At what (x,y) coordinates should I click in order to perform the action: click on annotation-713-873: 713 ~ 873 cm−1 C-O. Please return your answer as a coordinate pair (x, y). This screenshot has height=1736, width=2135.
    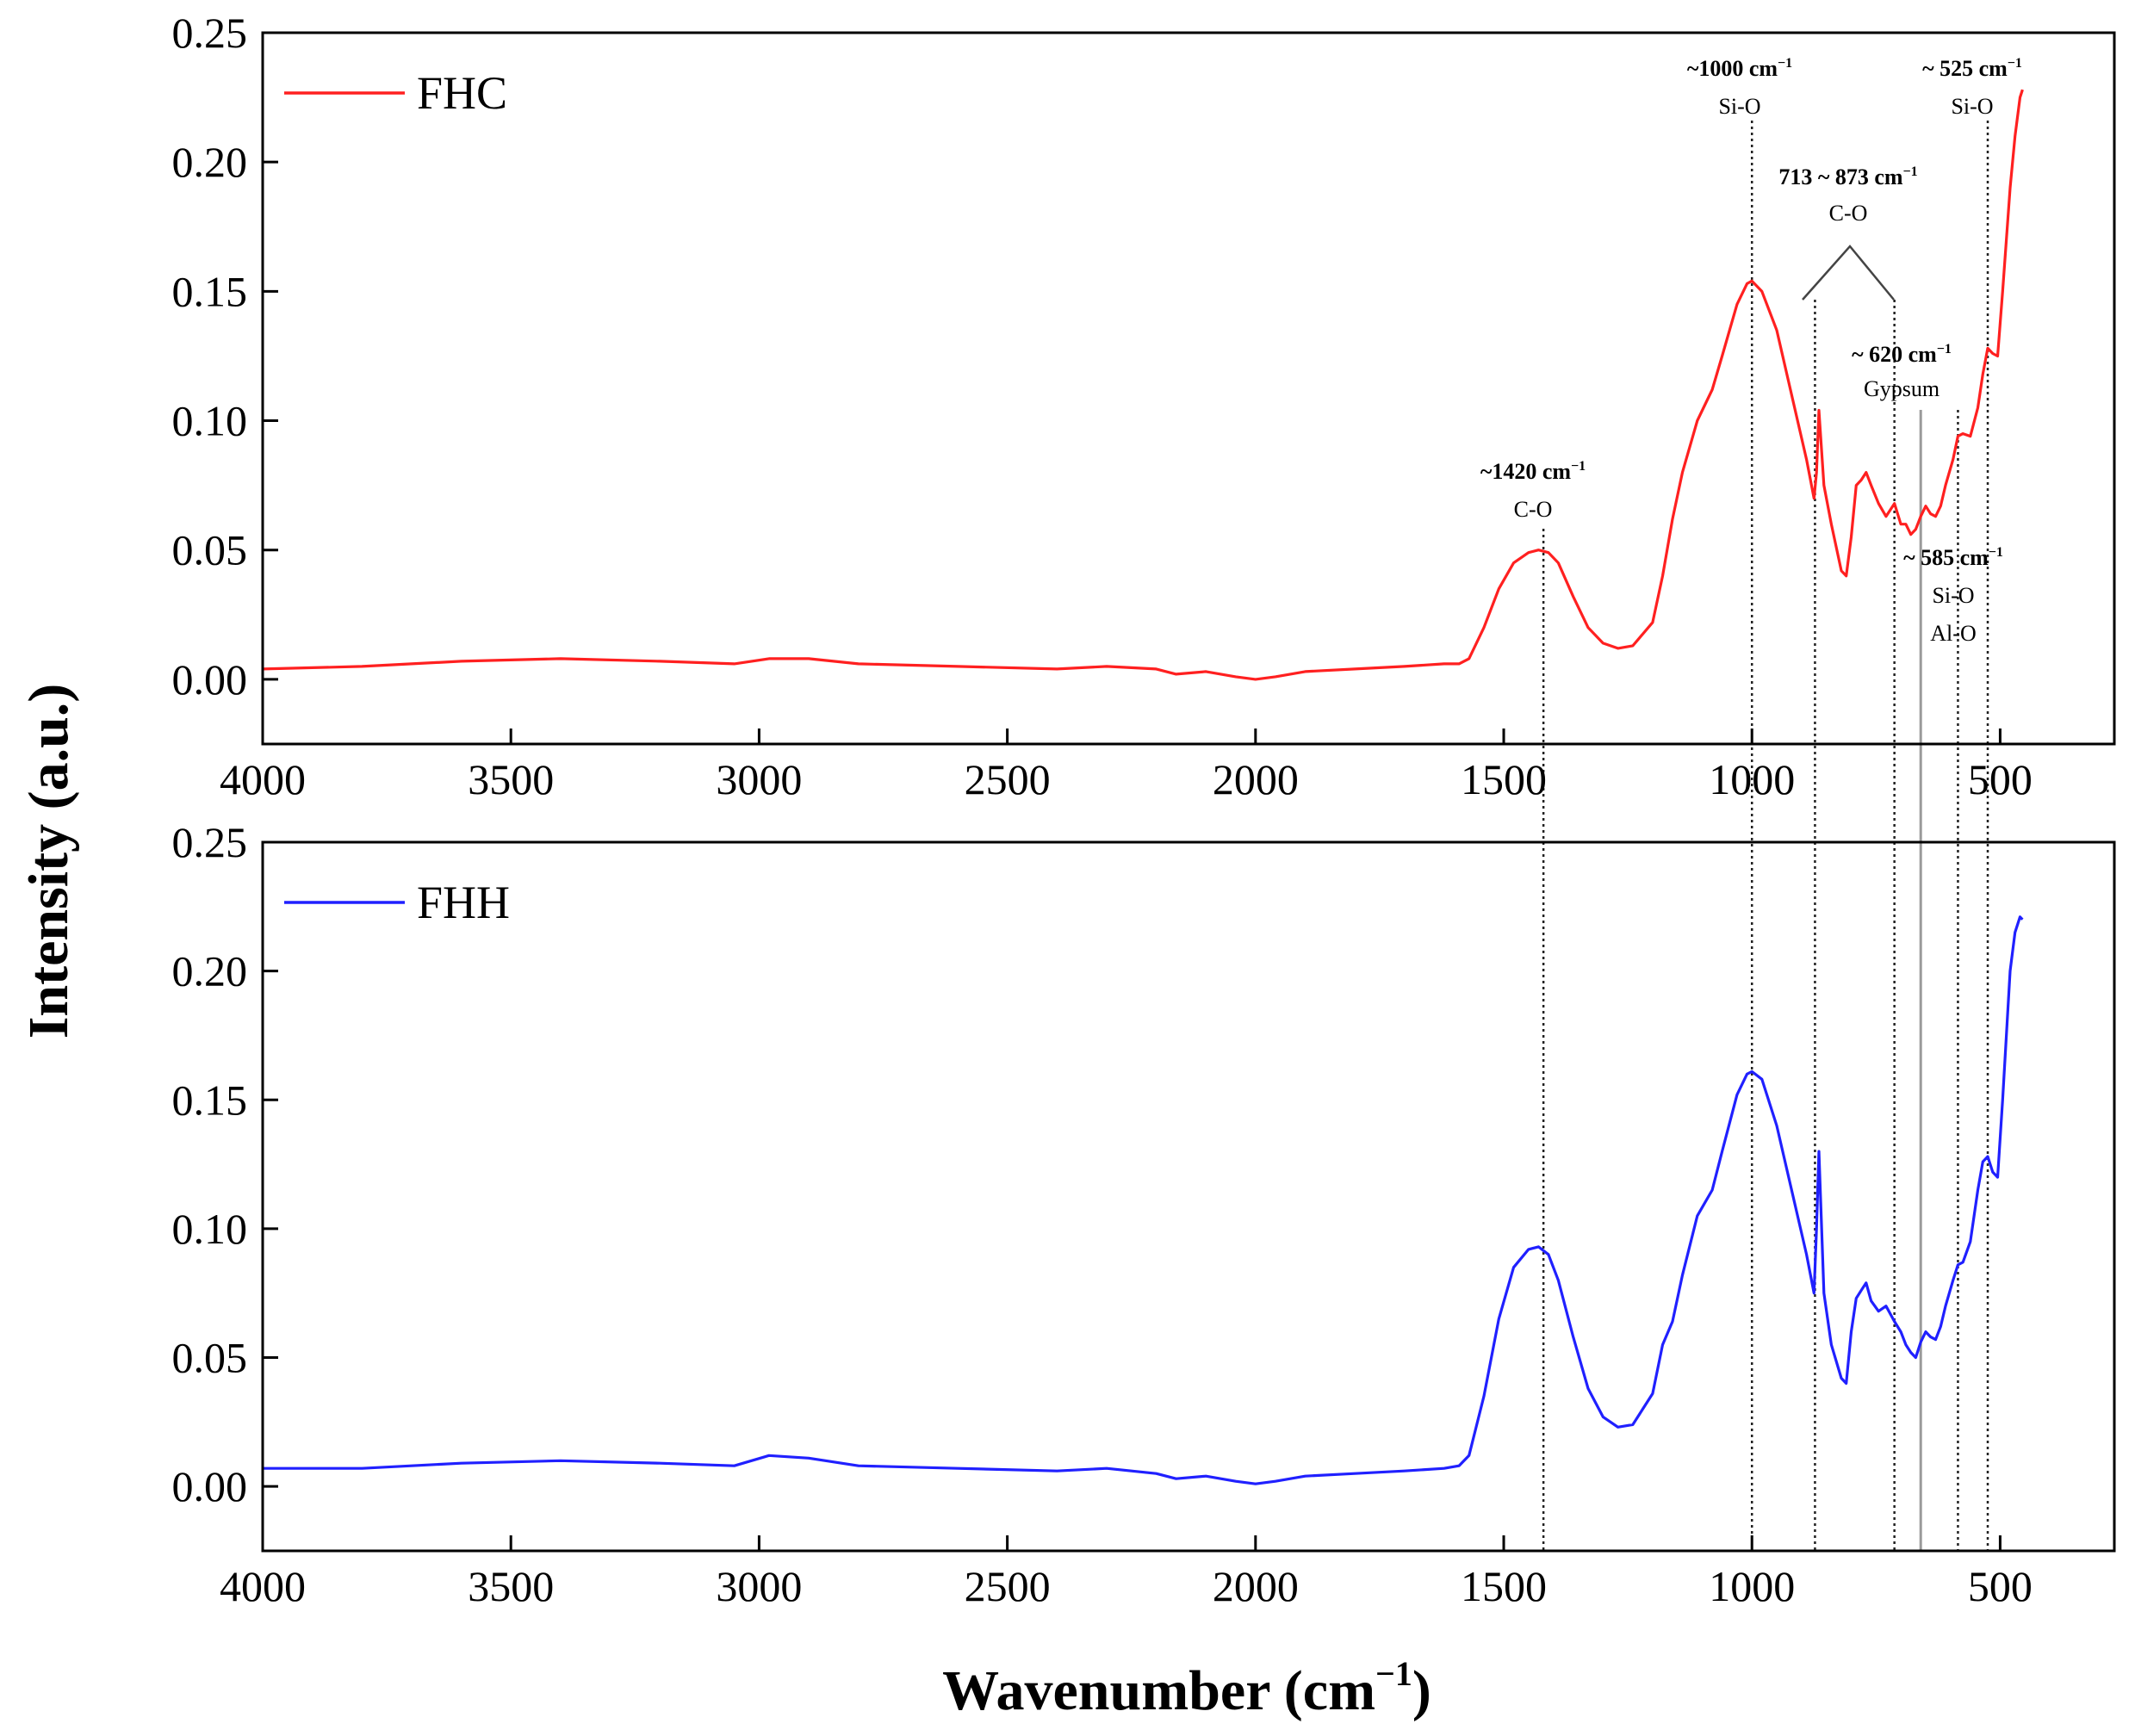
    Looking at the image, I should click on (1848, 195).